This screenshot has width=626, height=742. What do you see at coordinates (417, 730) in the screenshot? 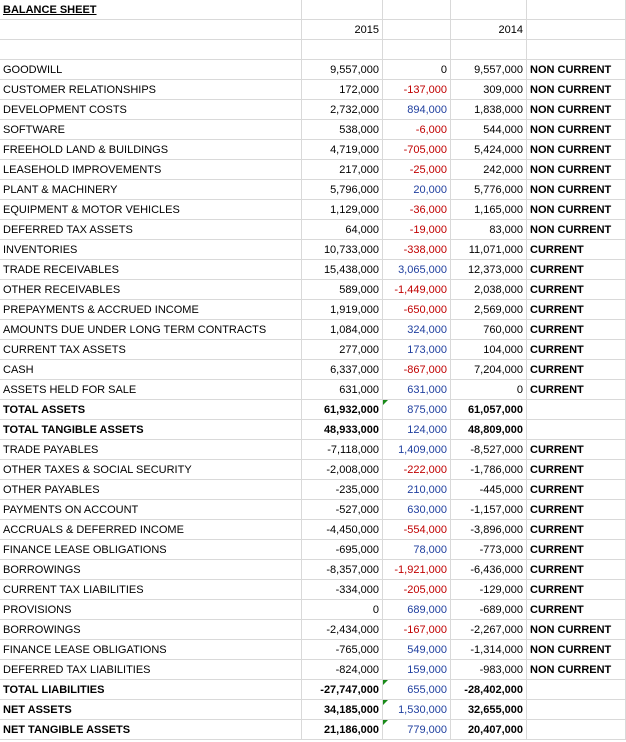
I see `change-value: 779,000` at bounding box center [417, 730].